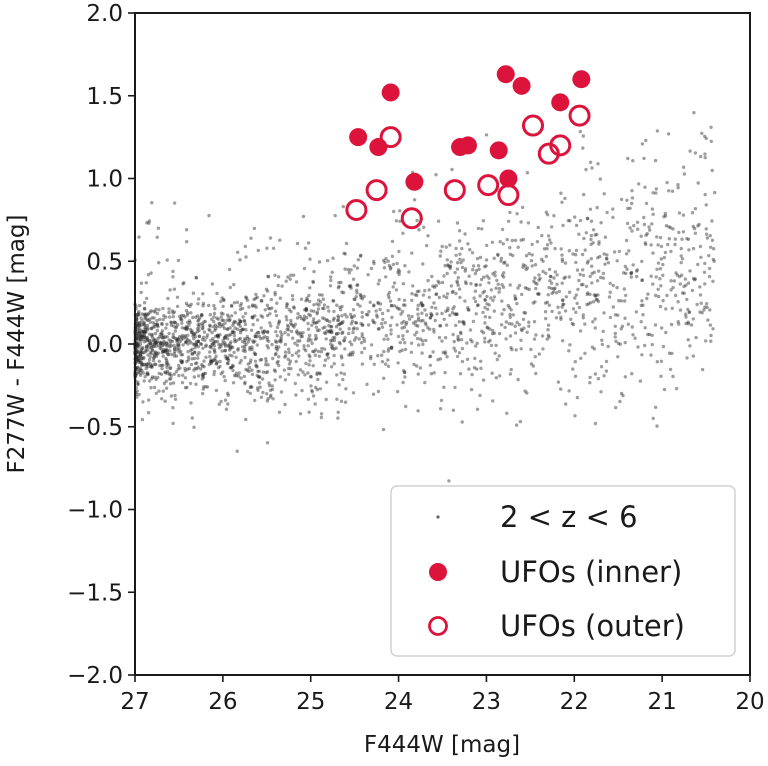  I want to click on y-tick-label: 1.5, so click(104, 97).